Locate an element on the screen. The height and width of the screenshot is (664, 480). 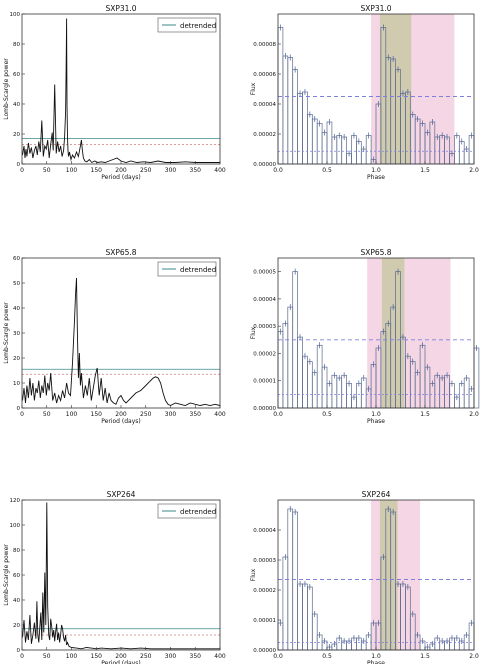
x-tick-label: 100 is located at coordinates (72, 656).